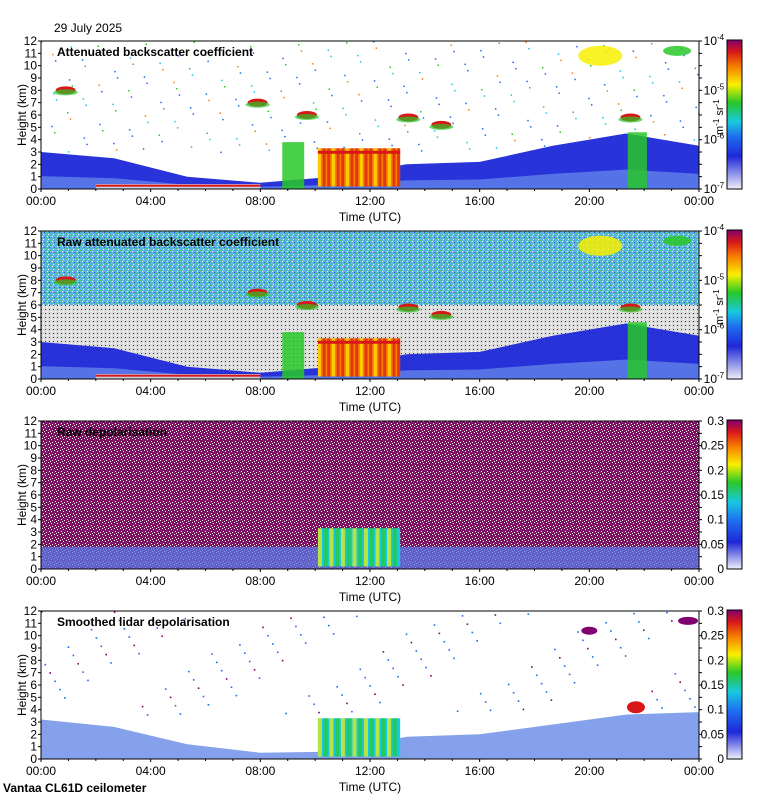  I want to click on cloud-edge, so click(178, 185).